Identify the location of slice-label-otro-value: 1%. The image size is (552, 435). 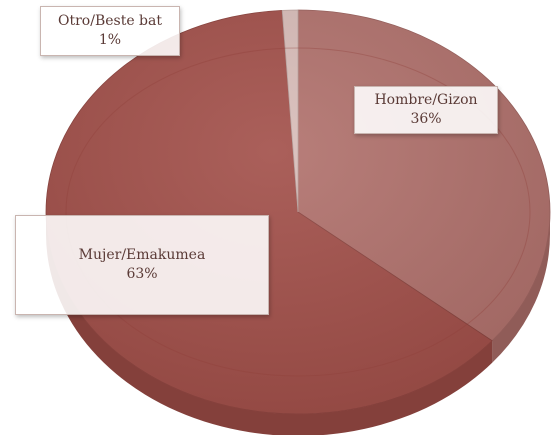
(110, 40).